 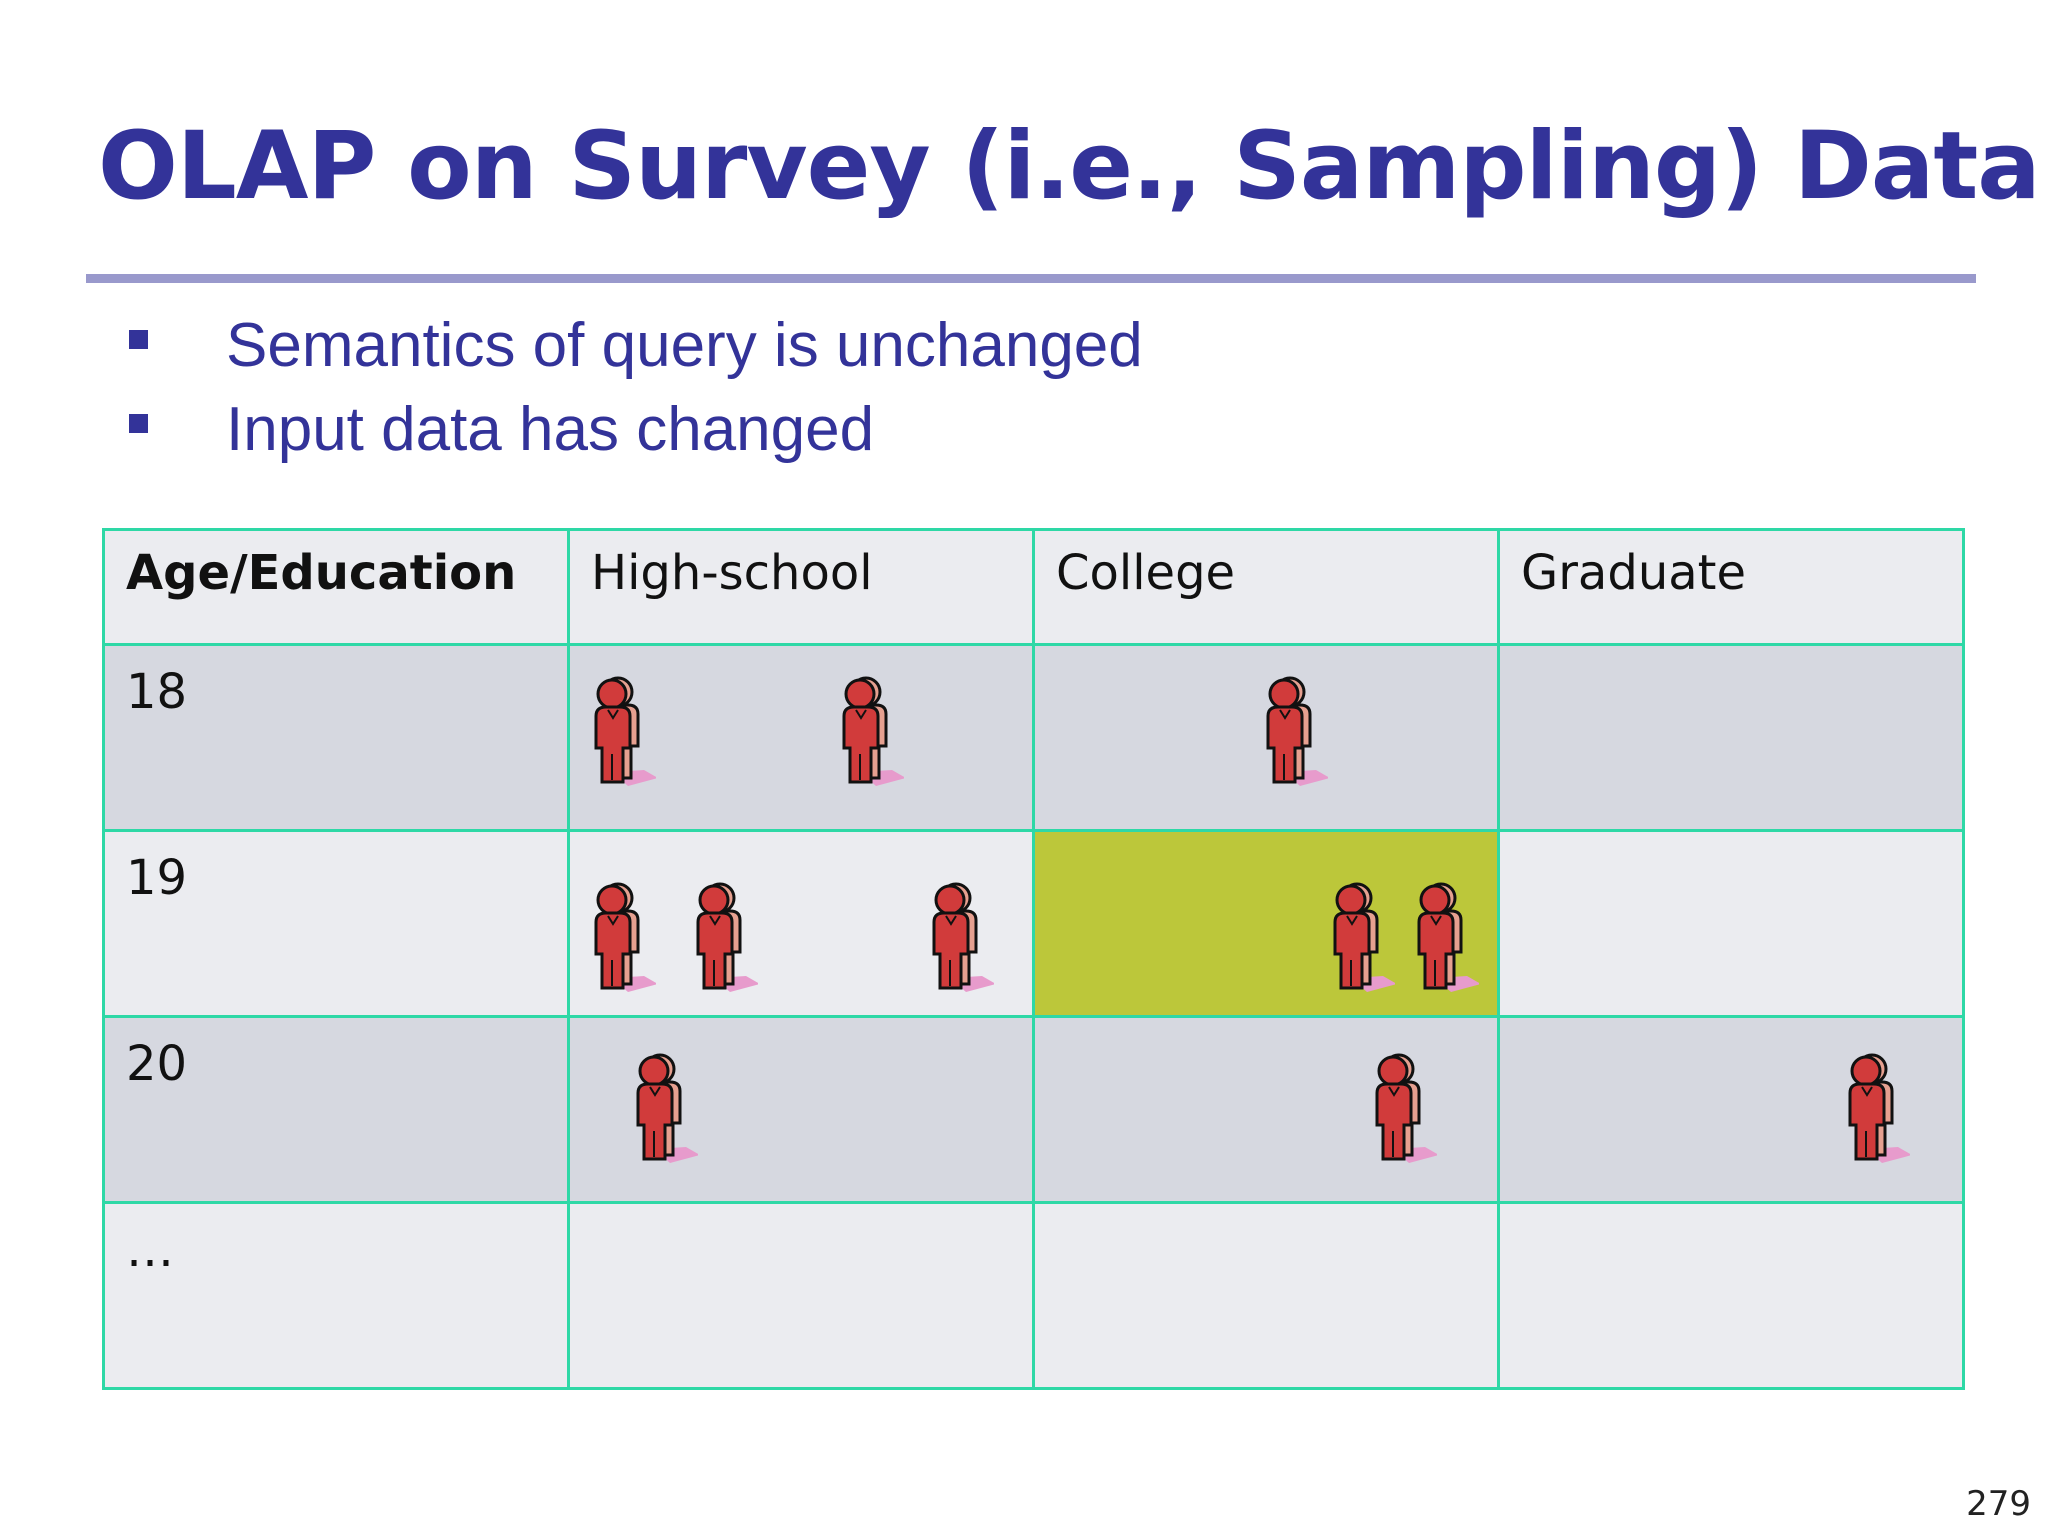 I want to click on page-number: 279, so click(x=1998, y=1504).